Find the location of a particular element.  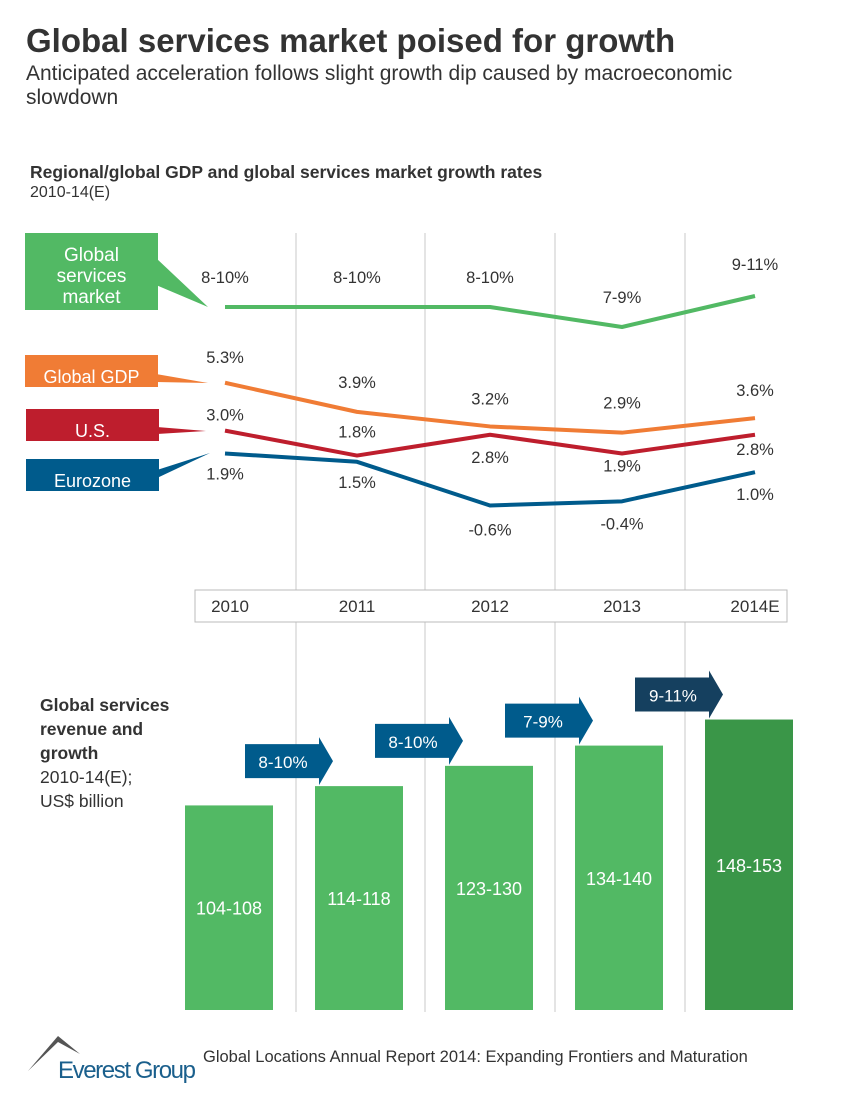

data-label: 9-11% is located at coordinates (755, 265).